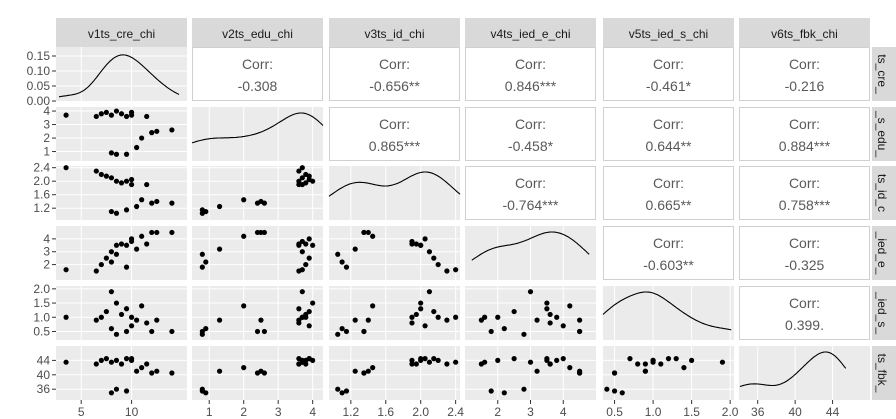 The height and width of the screenshot is (419, 896). Describe the element at coordinates (46, 239) in the screenshot. I see `y-tick-label: 4` at that location.